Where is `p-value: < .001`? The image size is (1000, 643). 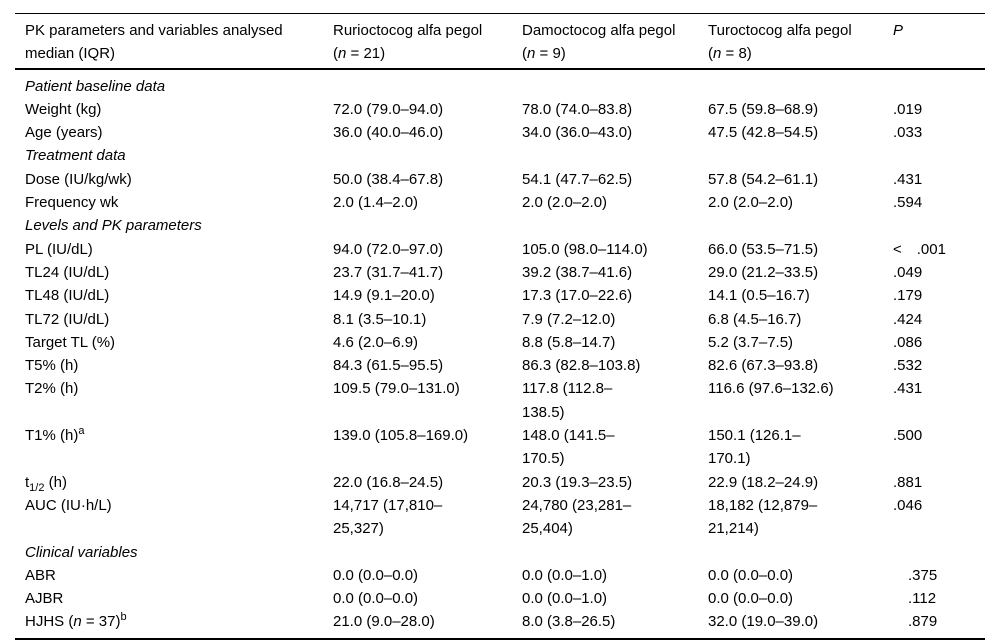 p-value: < .001 is located at coordinates (919, 249).